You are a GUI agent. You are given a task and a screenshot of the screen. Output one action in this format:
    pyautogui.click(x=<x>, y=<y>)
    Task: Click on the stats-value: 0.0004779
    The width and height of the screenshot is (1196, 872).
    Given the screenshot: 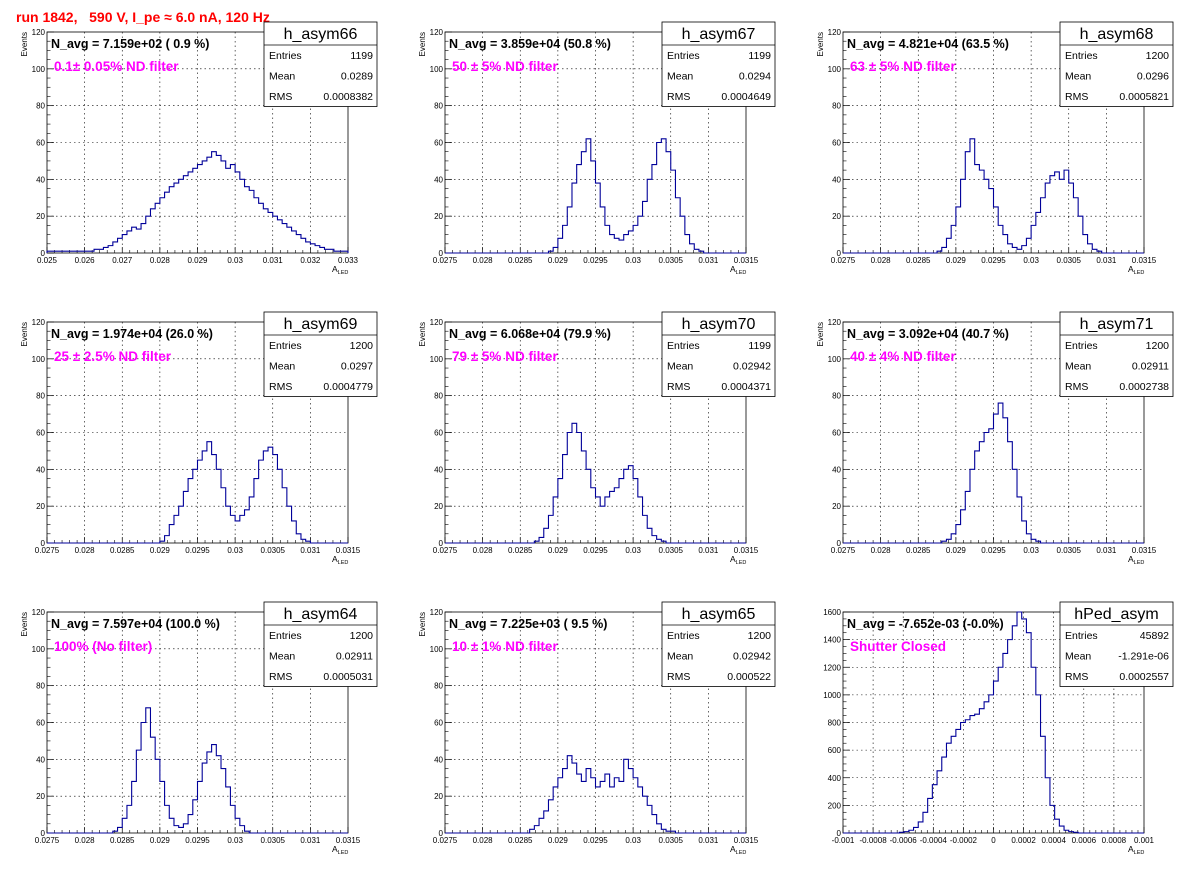 What is the action you would take?
    pyautogui.click(x=348, y=387)
    